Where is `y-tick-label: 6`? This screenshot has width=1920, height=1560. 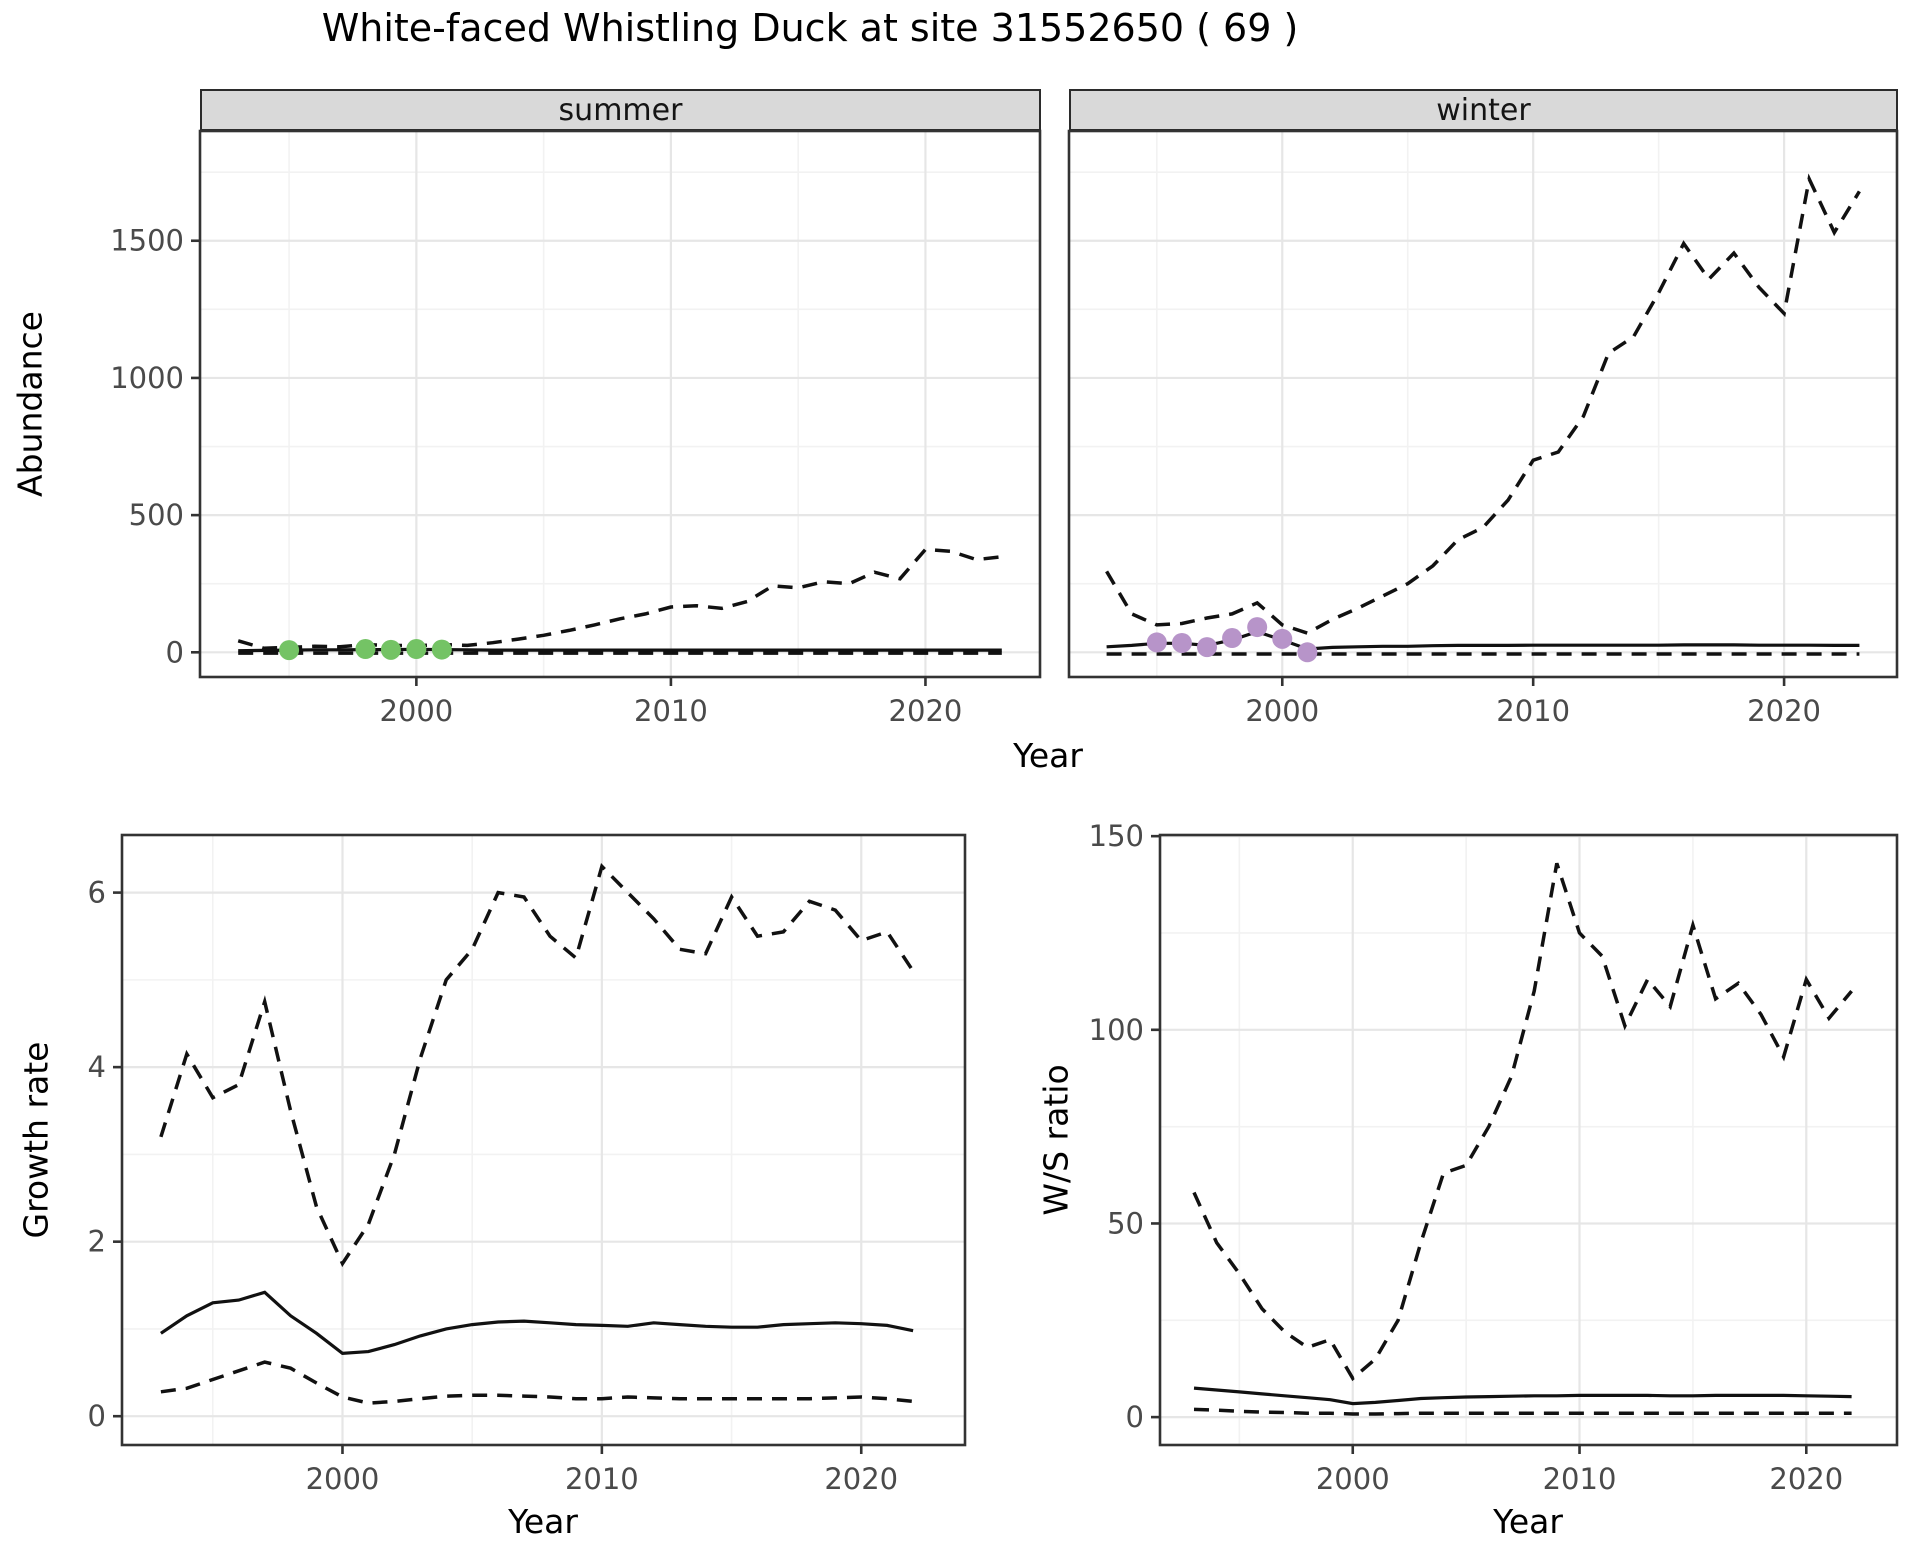 y-tick-label: 6 is located at coordinates (97, 893).